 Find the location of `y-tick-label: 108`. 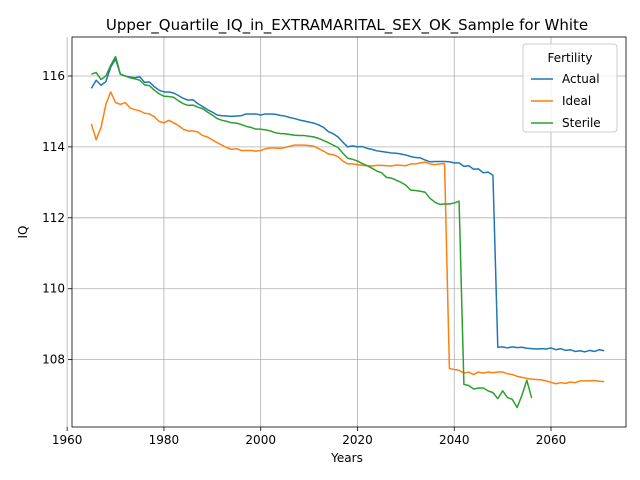

y-tick-label: 108 is located at coordinates (53, 360).